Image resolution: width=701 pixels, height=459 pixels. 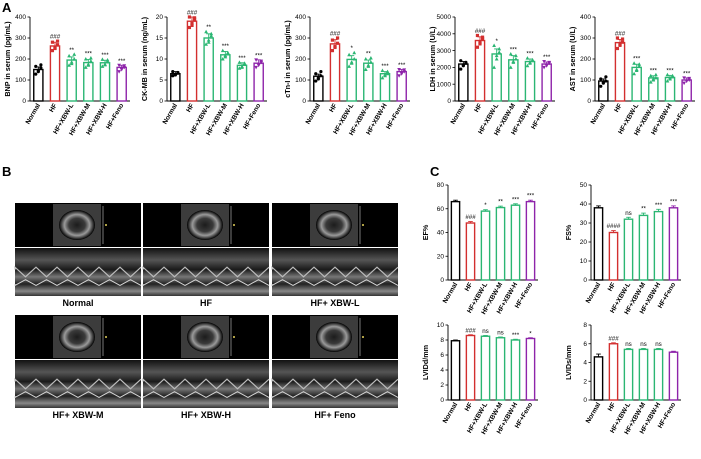 What do you see at coordinates (585, 381) in the screenshot?
I see `y-tick-label: 2` at bounding box center [585, 381].